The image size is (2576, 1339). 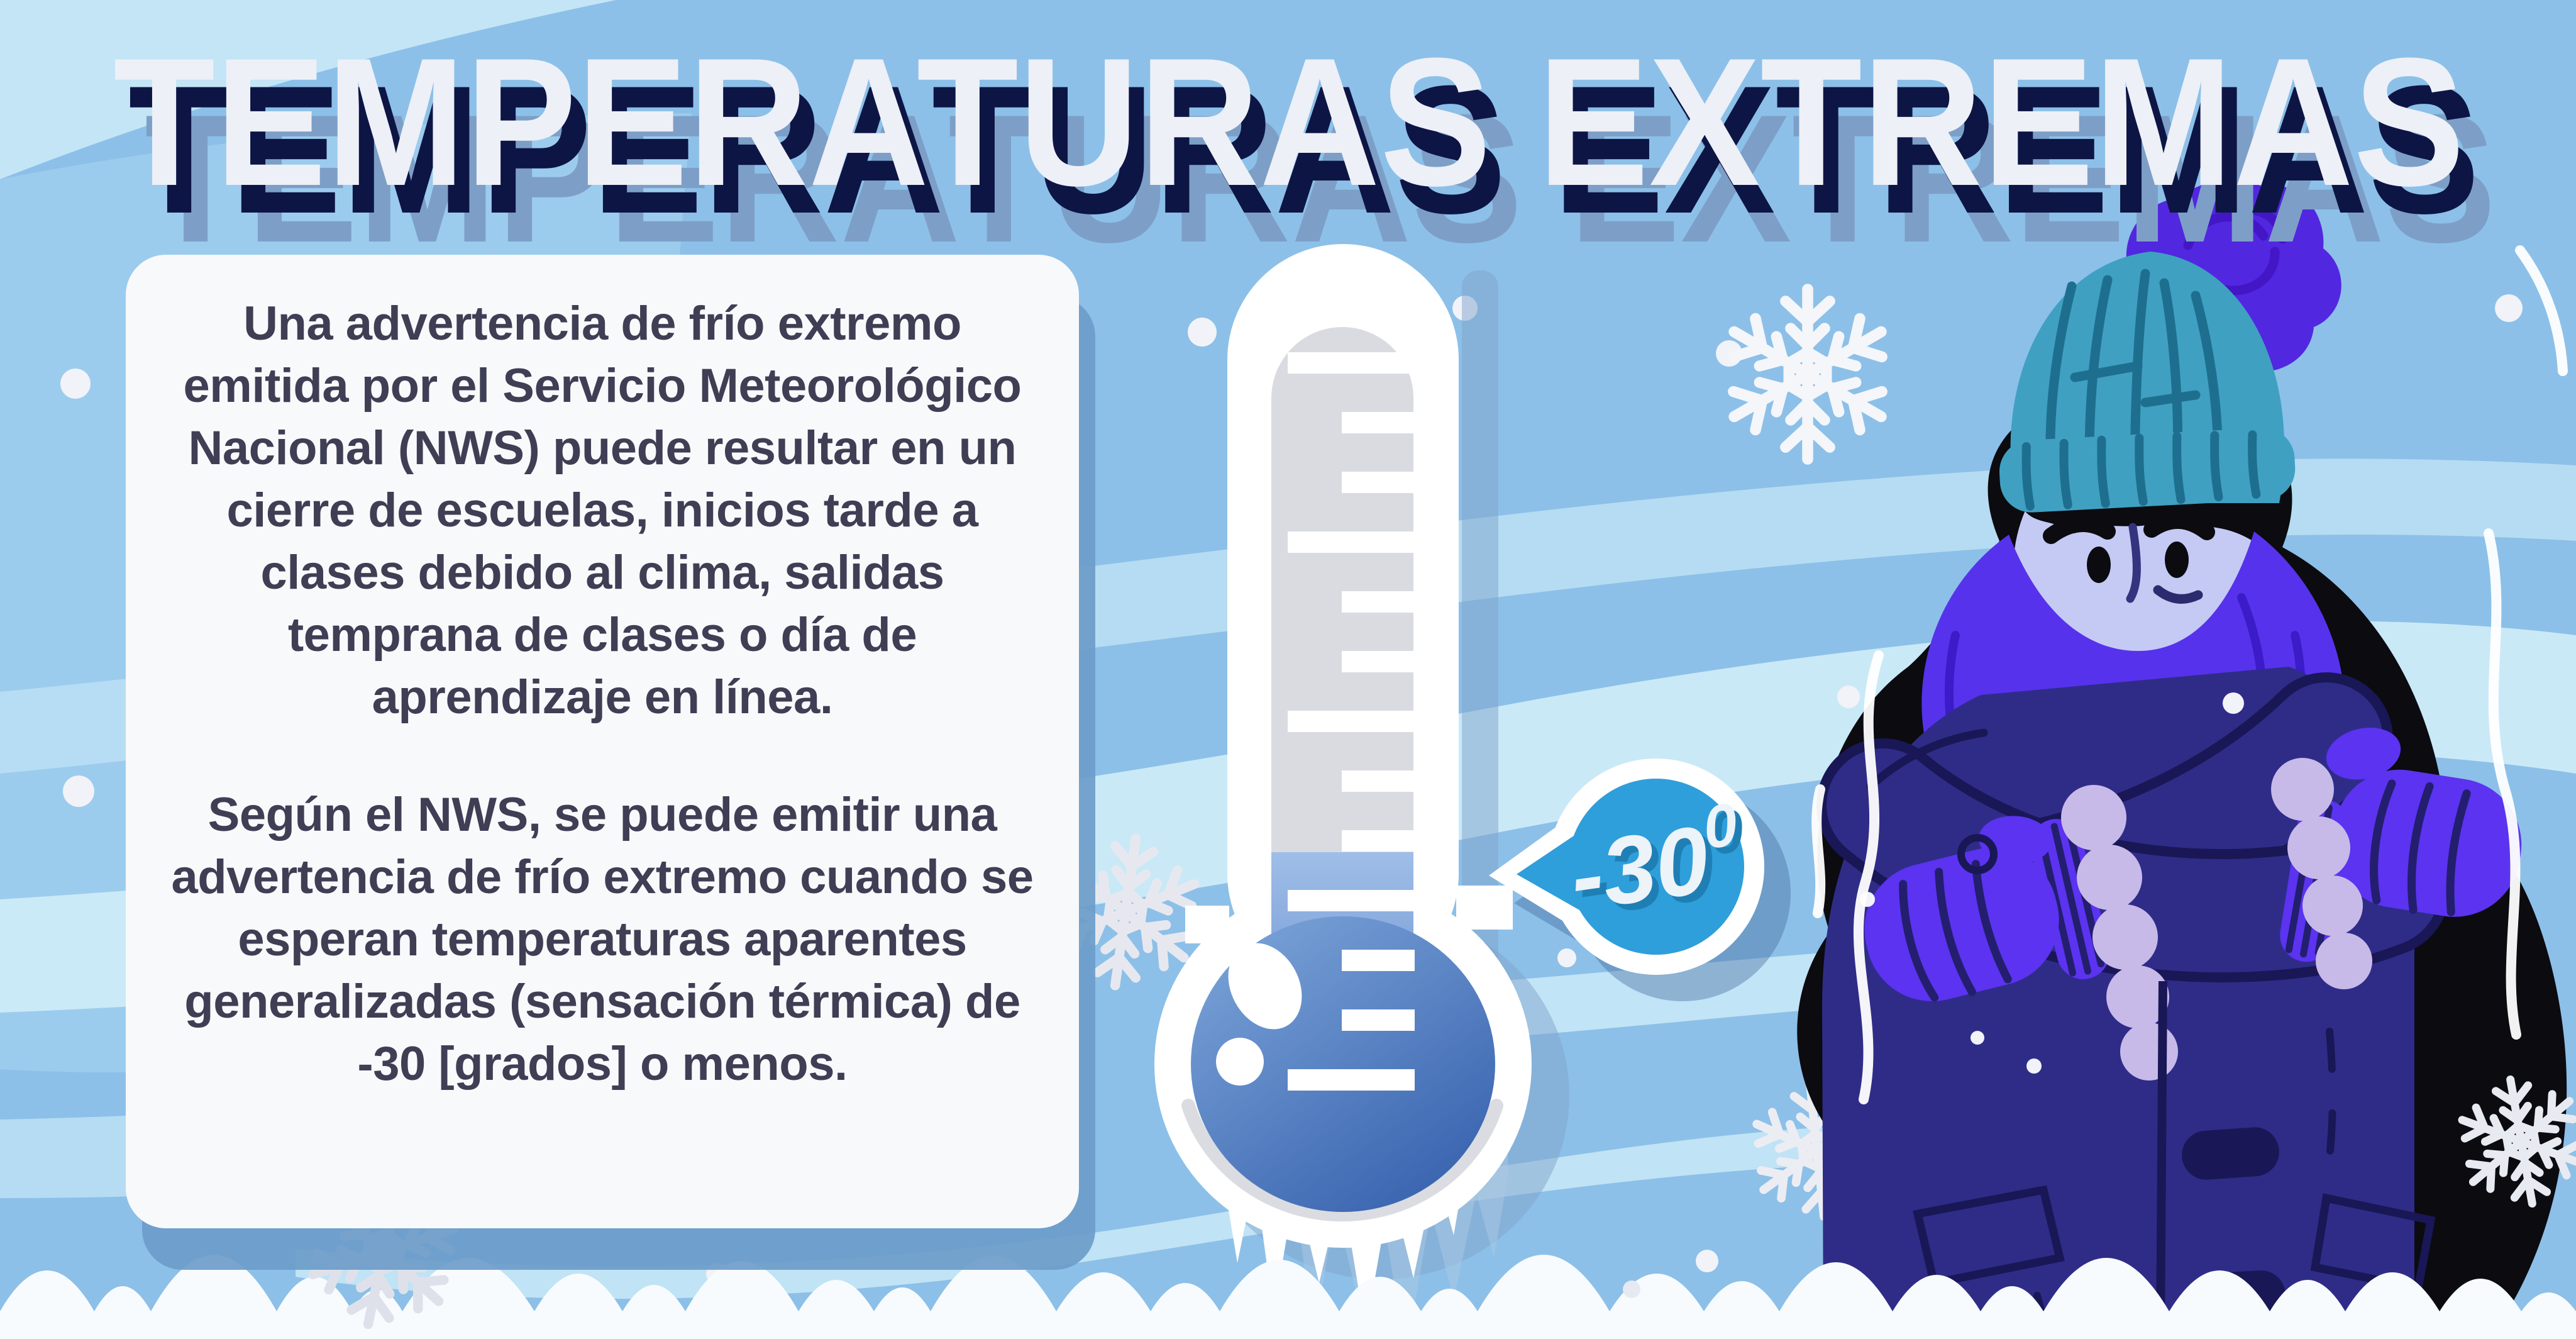 What do you see at coordinates (1631, 1289) in the screenshot?
I see `snow-dot` at bounding box center [1631, 1289].